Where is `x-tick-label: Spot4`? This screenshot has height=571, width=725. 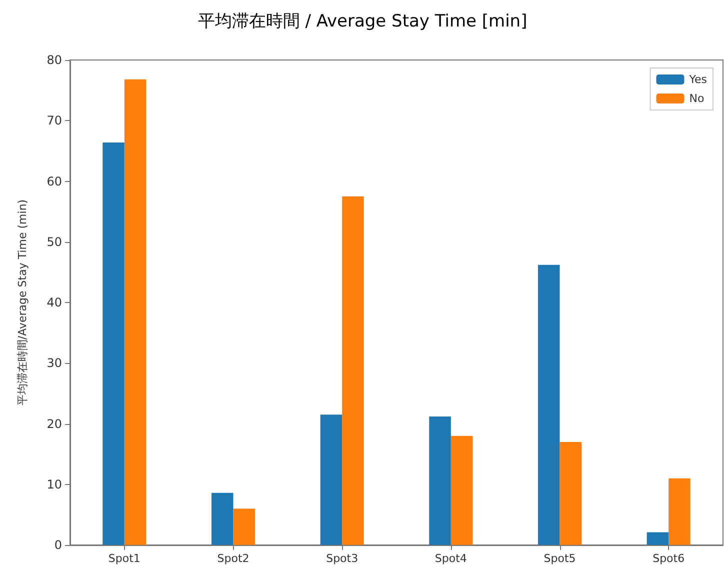 x-tick-label: Spot4 is located at coordinates (450, 558).